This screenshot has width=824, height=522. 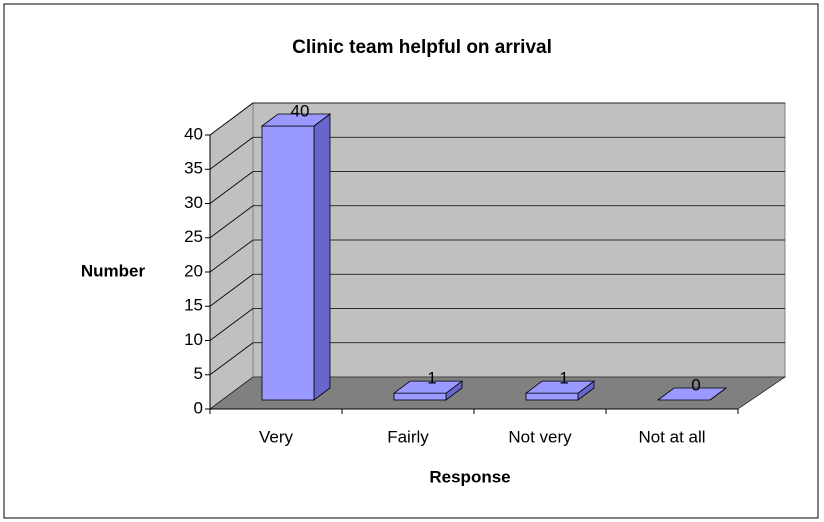 I want to click on value-label: 40, so click(x=300, y=110).